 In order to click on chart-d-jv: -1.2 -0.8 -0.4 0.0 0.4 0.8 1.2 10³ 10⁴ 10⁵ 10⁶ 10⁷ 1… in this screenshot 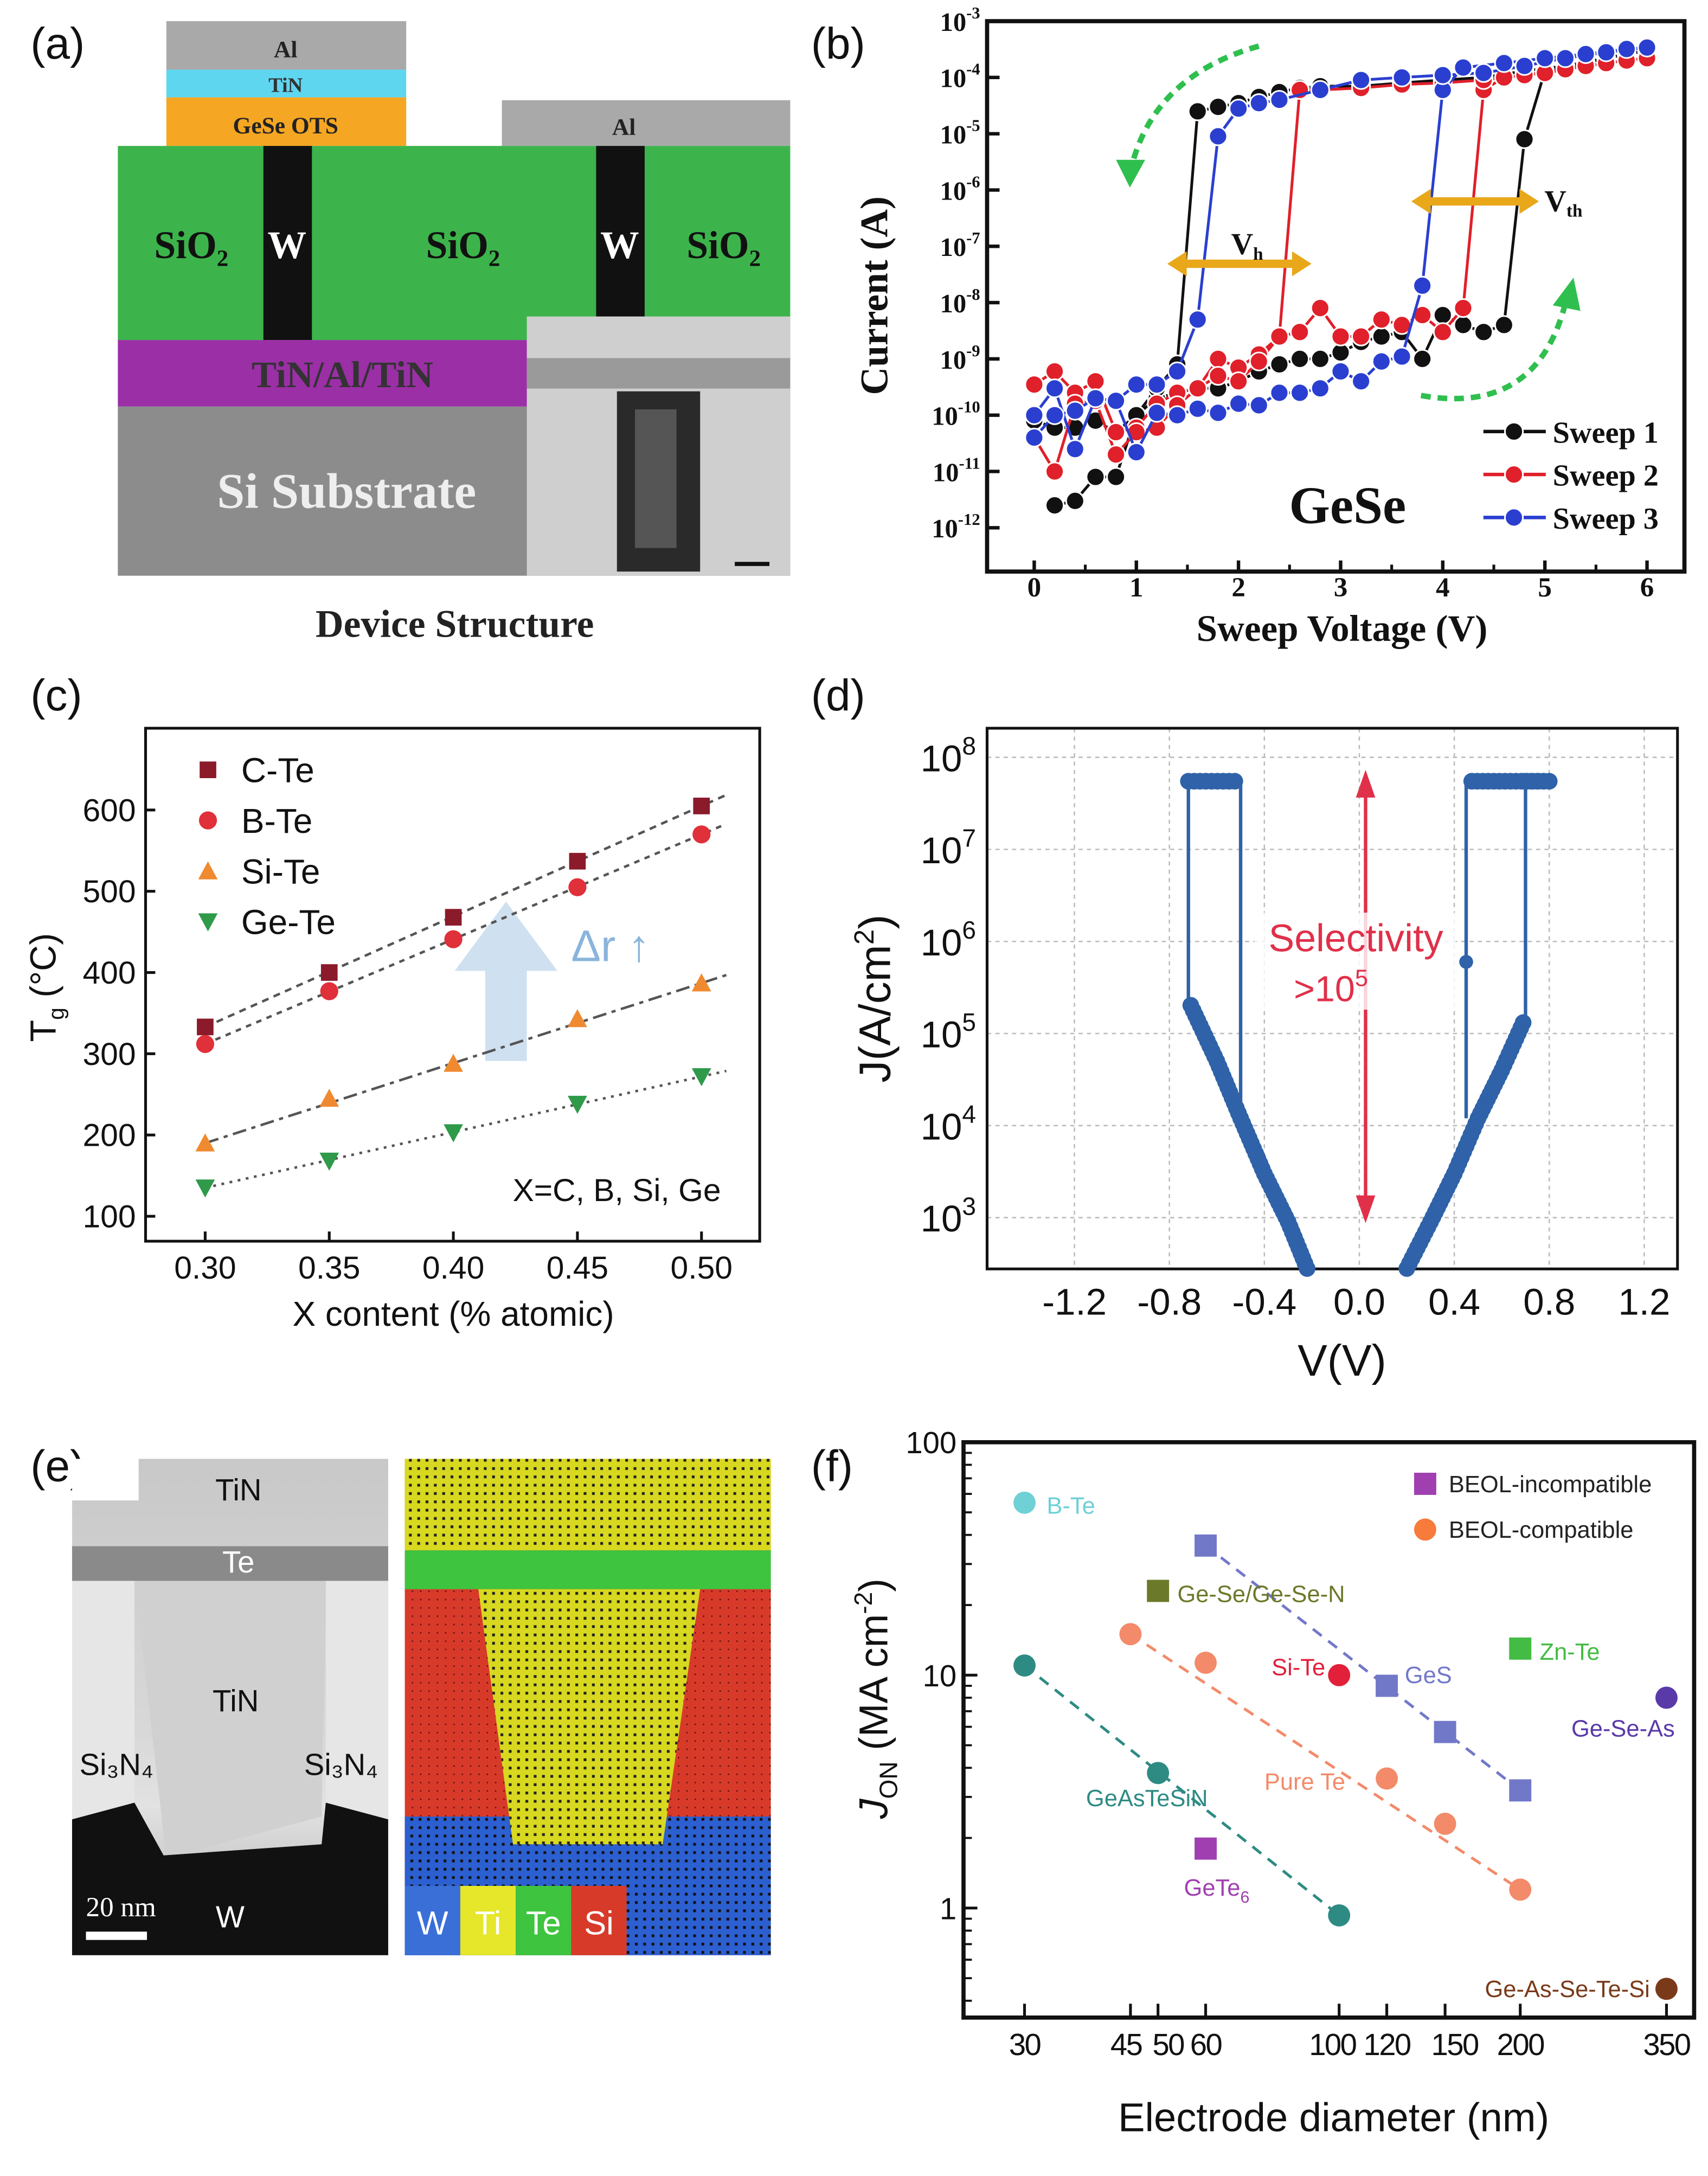, I will do `click(1264, 1056)`.